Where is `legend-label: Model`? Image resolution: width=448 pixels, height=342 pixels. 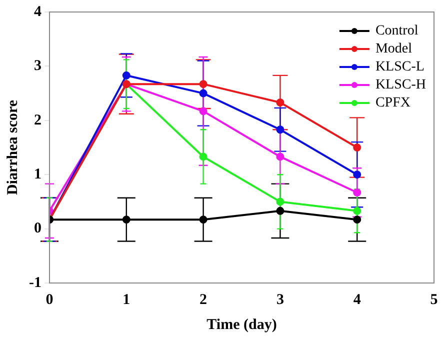 legend-label: Model is located at coordinates (393, 49).